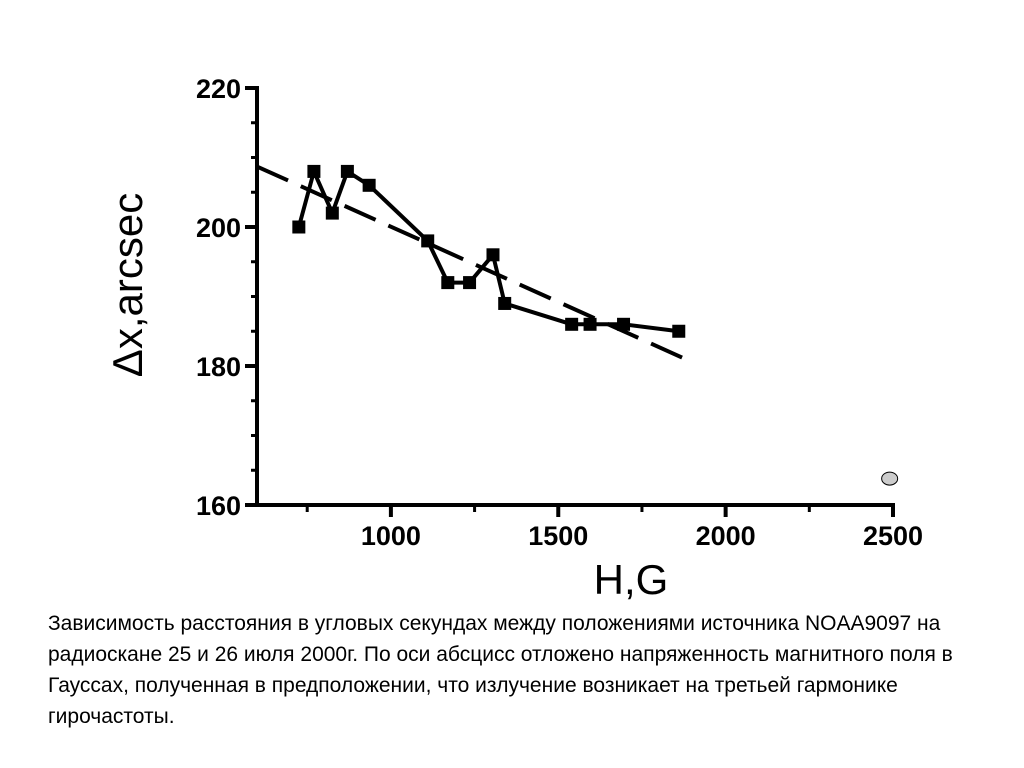 The width and height of the screenshot is (1024, 768). I want to click on x-axis-title: H,G, so click(631, 578).